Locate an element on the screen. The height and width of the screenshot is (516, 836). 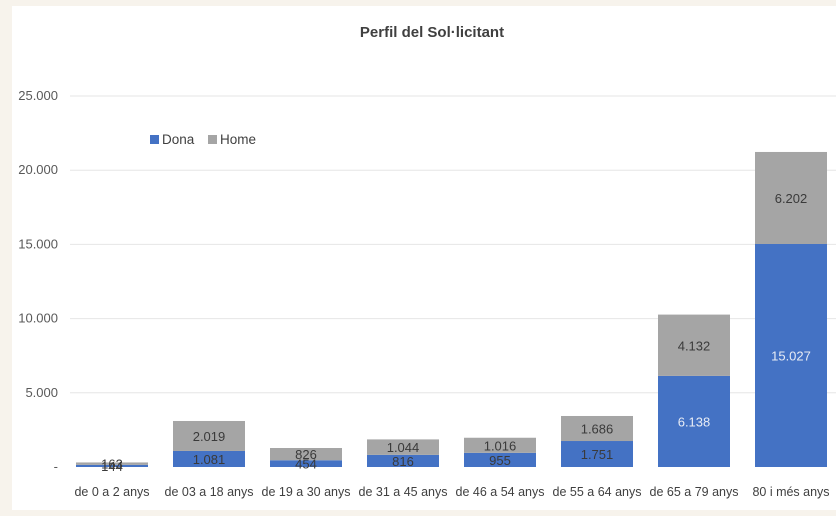
data-label: 2.019 is located at coordinates (209, 436).